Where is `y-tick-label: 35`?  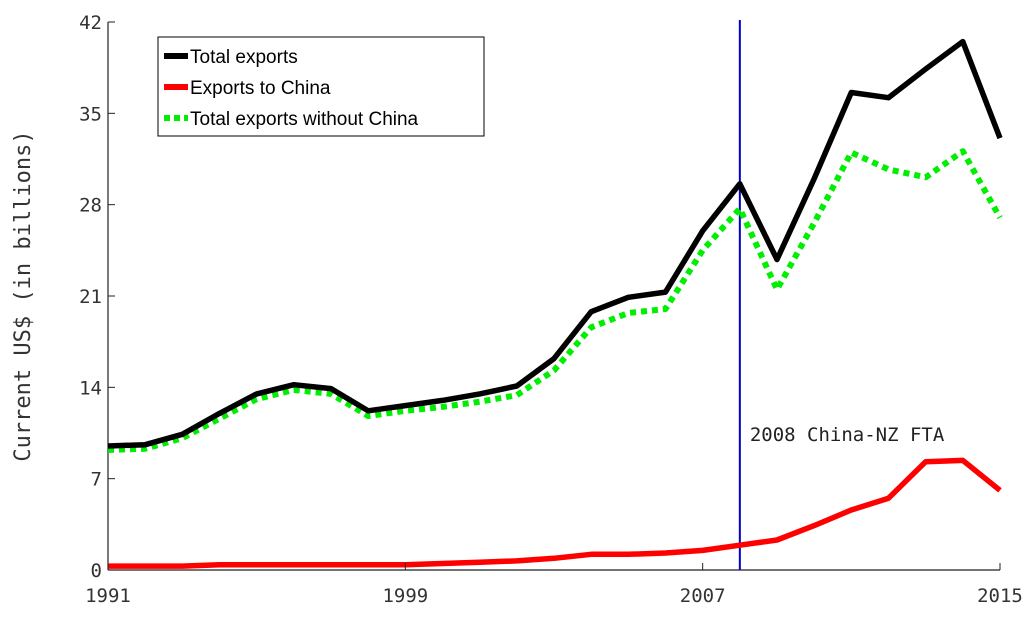 y-tick-label: 35 is located at coordinates (90, 114).